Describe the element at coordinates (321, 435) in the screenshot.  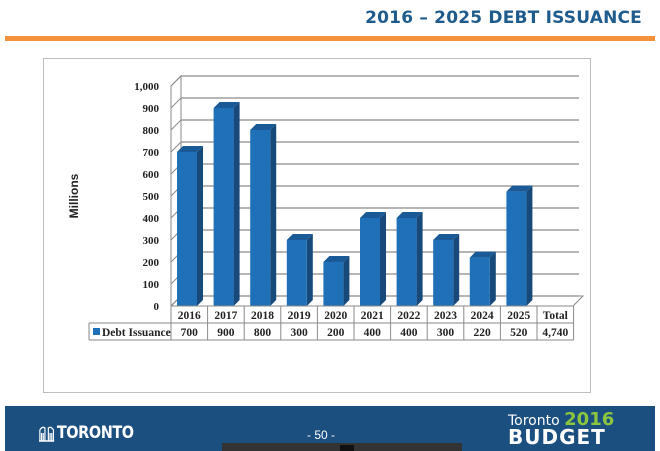
I see `page-number: - 50 -` at that location.